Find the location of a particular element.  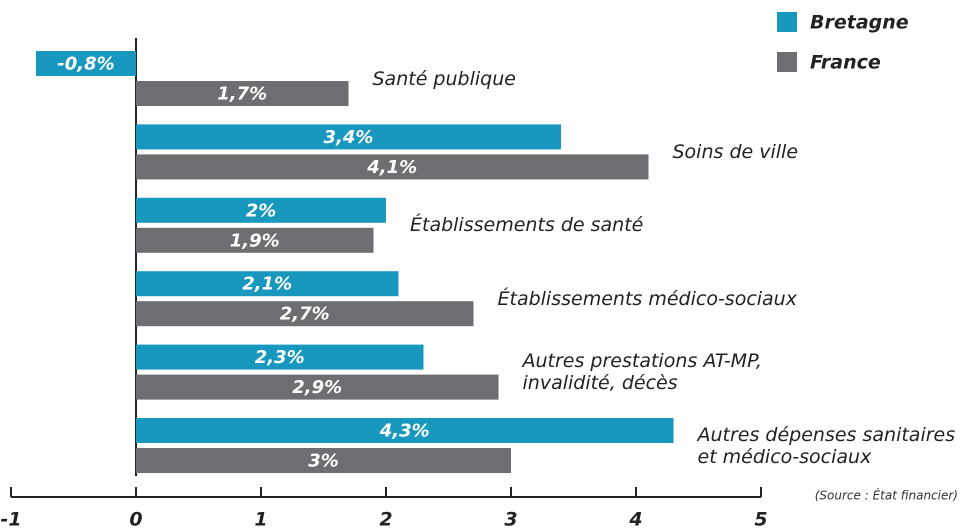

value-label: 2% is located at coordinates (261, 210).